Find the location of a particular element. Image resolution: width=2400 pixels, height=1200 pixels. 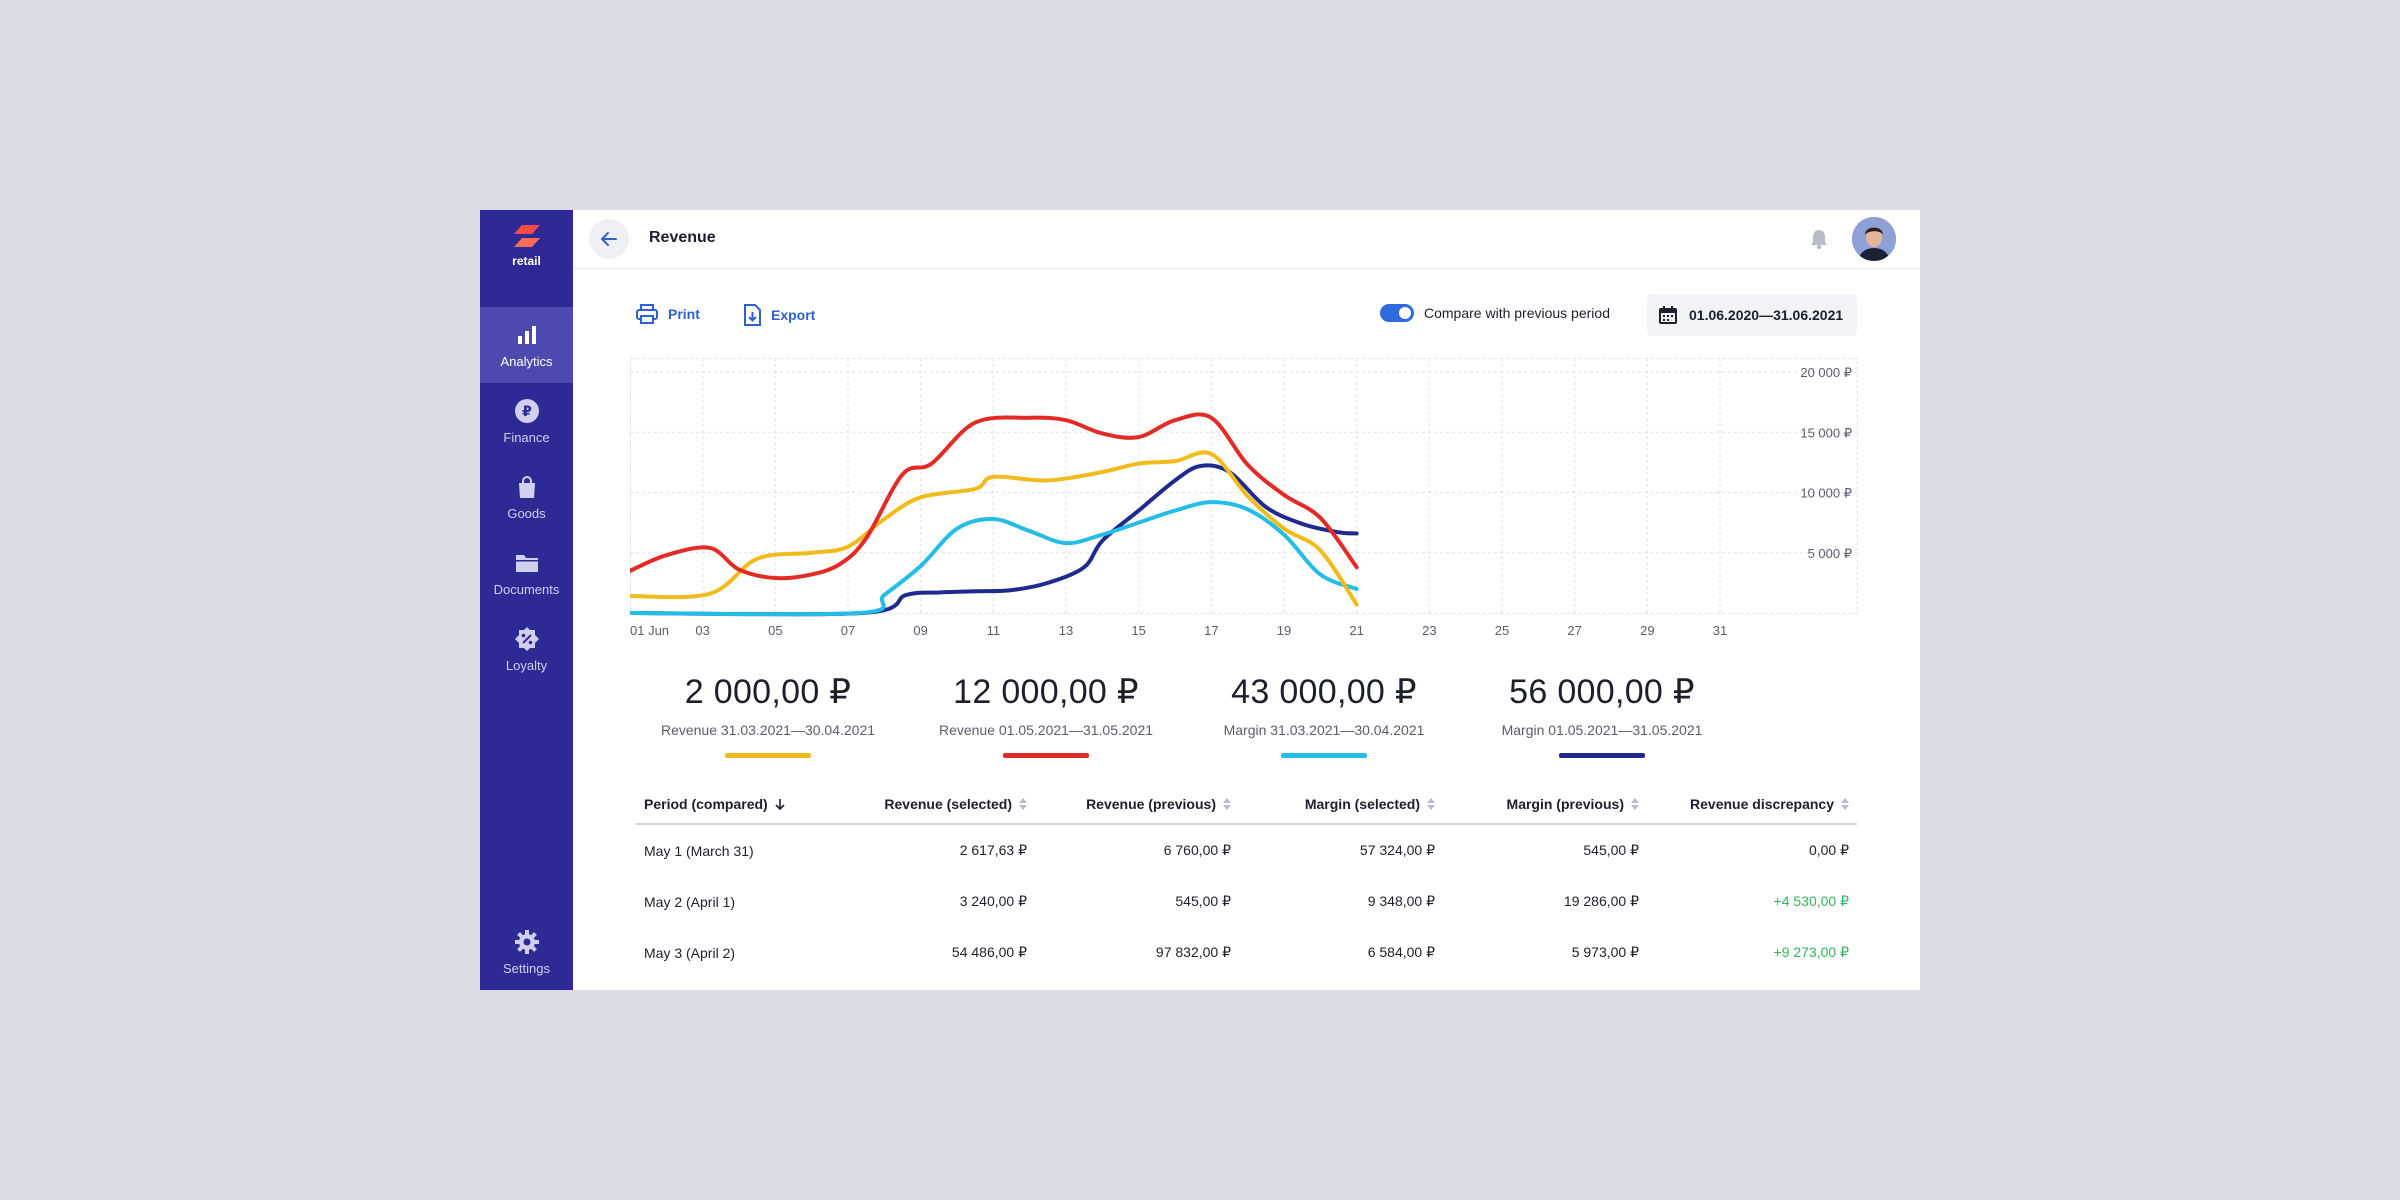

compare-toggle is located at coordinates (1397, 313).